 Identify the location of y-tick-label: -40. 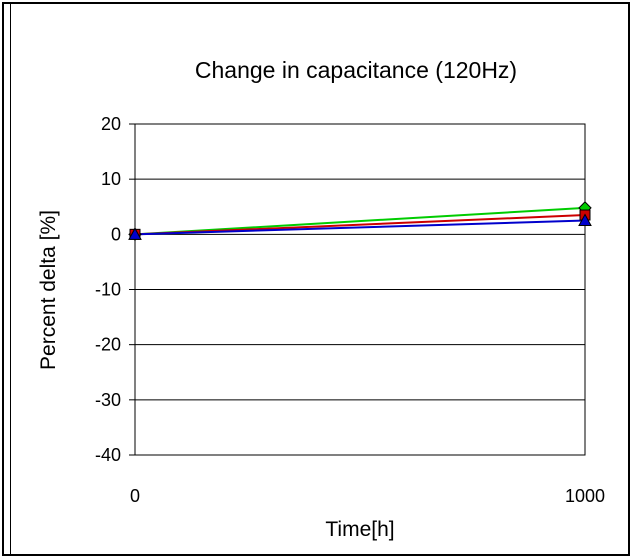
(108, 455).